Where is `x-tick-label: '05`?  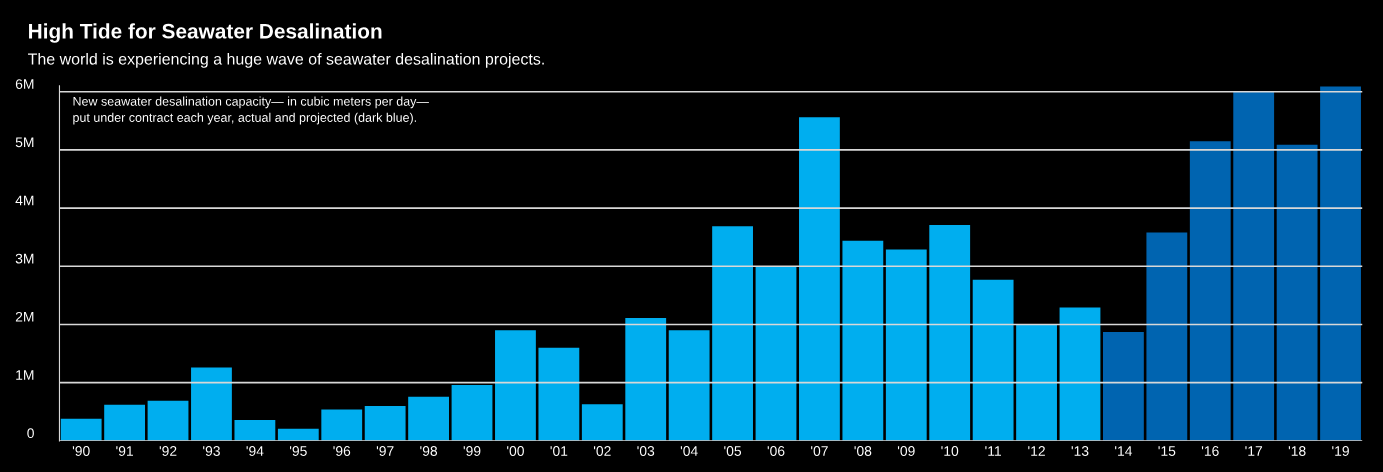 x-tick-label: '05 is located at coordinates (733, 451).